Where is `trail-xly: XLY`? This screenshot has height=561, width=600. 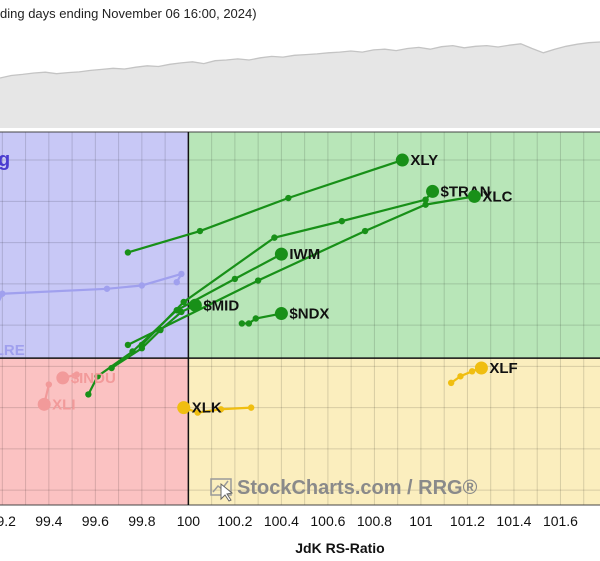
trail-xly: XLY is located at coordinates (281, 204).